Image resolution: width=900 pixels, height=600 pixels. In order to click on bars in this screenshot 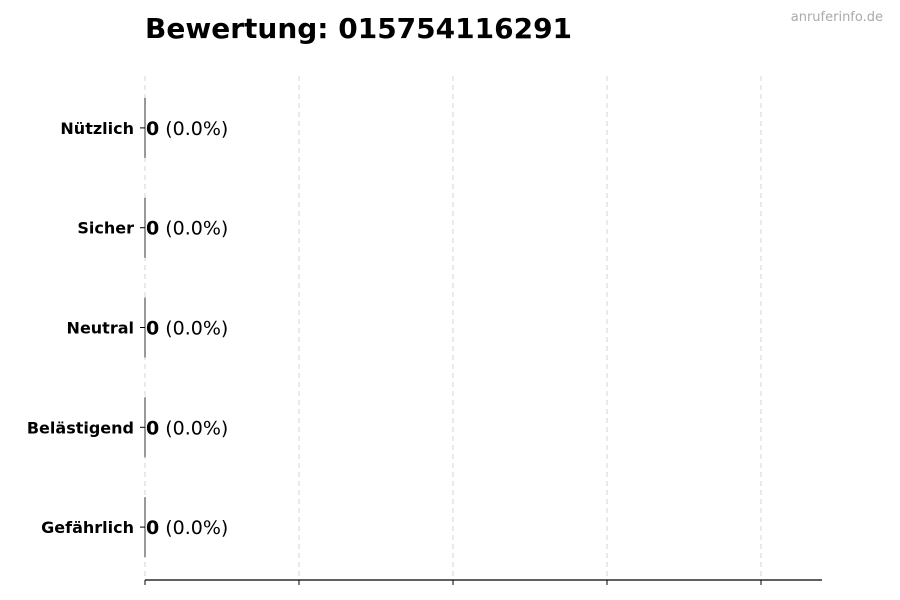, I will do `click(143, 327)`.